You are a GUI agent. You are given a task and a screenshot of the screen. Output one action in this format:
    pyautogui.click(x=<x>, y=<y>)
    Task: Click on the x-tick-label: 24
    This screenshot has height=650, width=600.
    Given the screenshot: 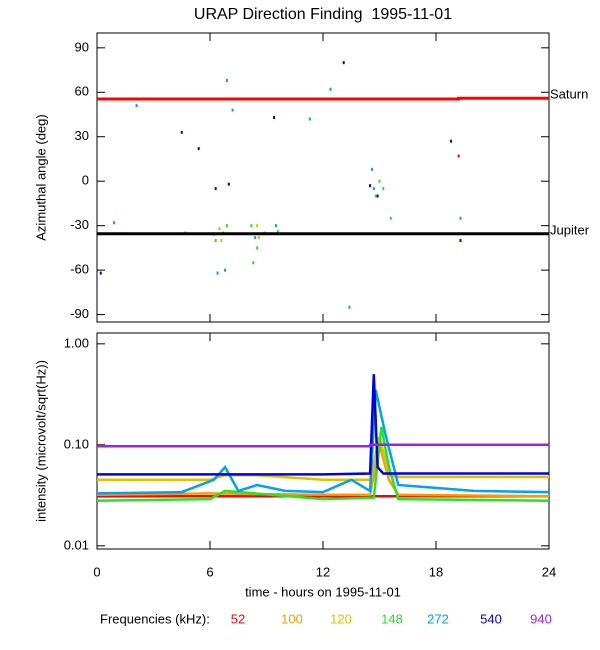 What is the action you would take?
    pyautogui.click(x=549, y=571)
    